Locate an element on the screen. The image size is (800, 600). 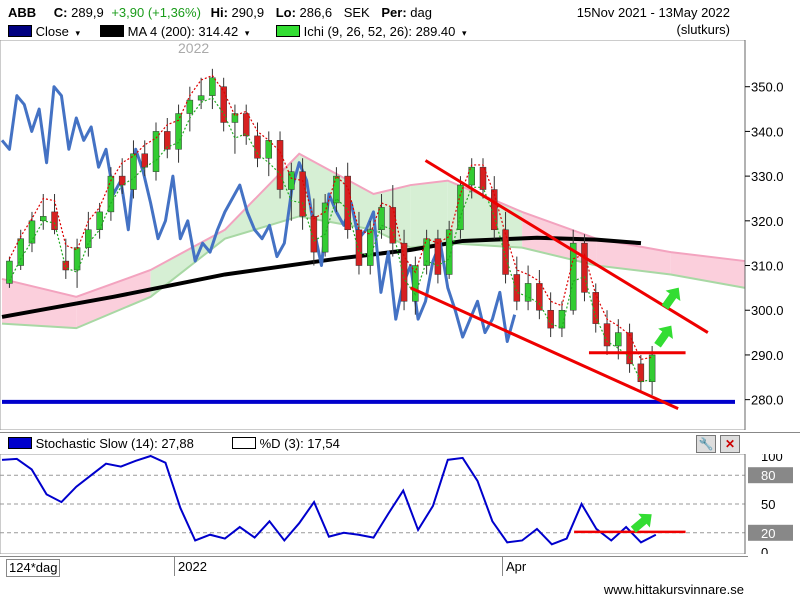
stoch-legend-slow: Stochastic Slow (14): 27,88 is located at coordinates (101, 444).